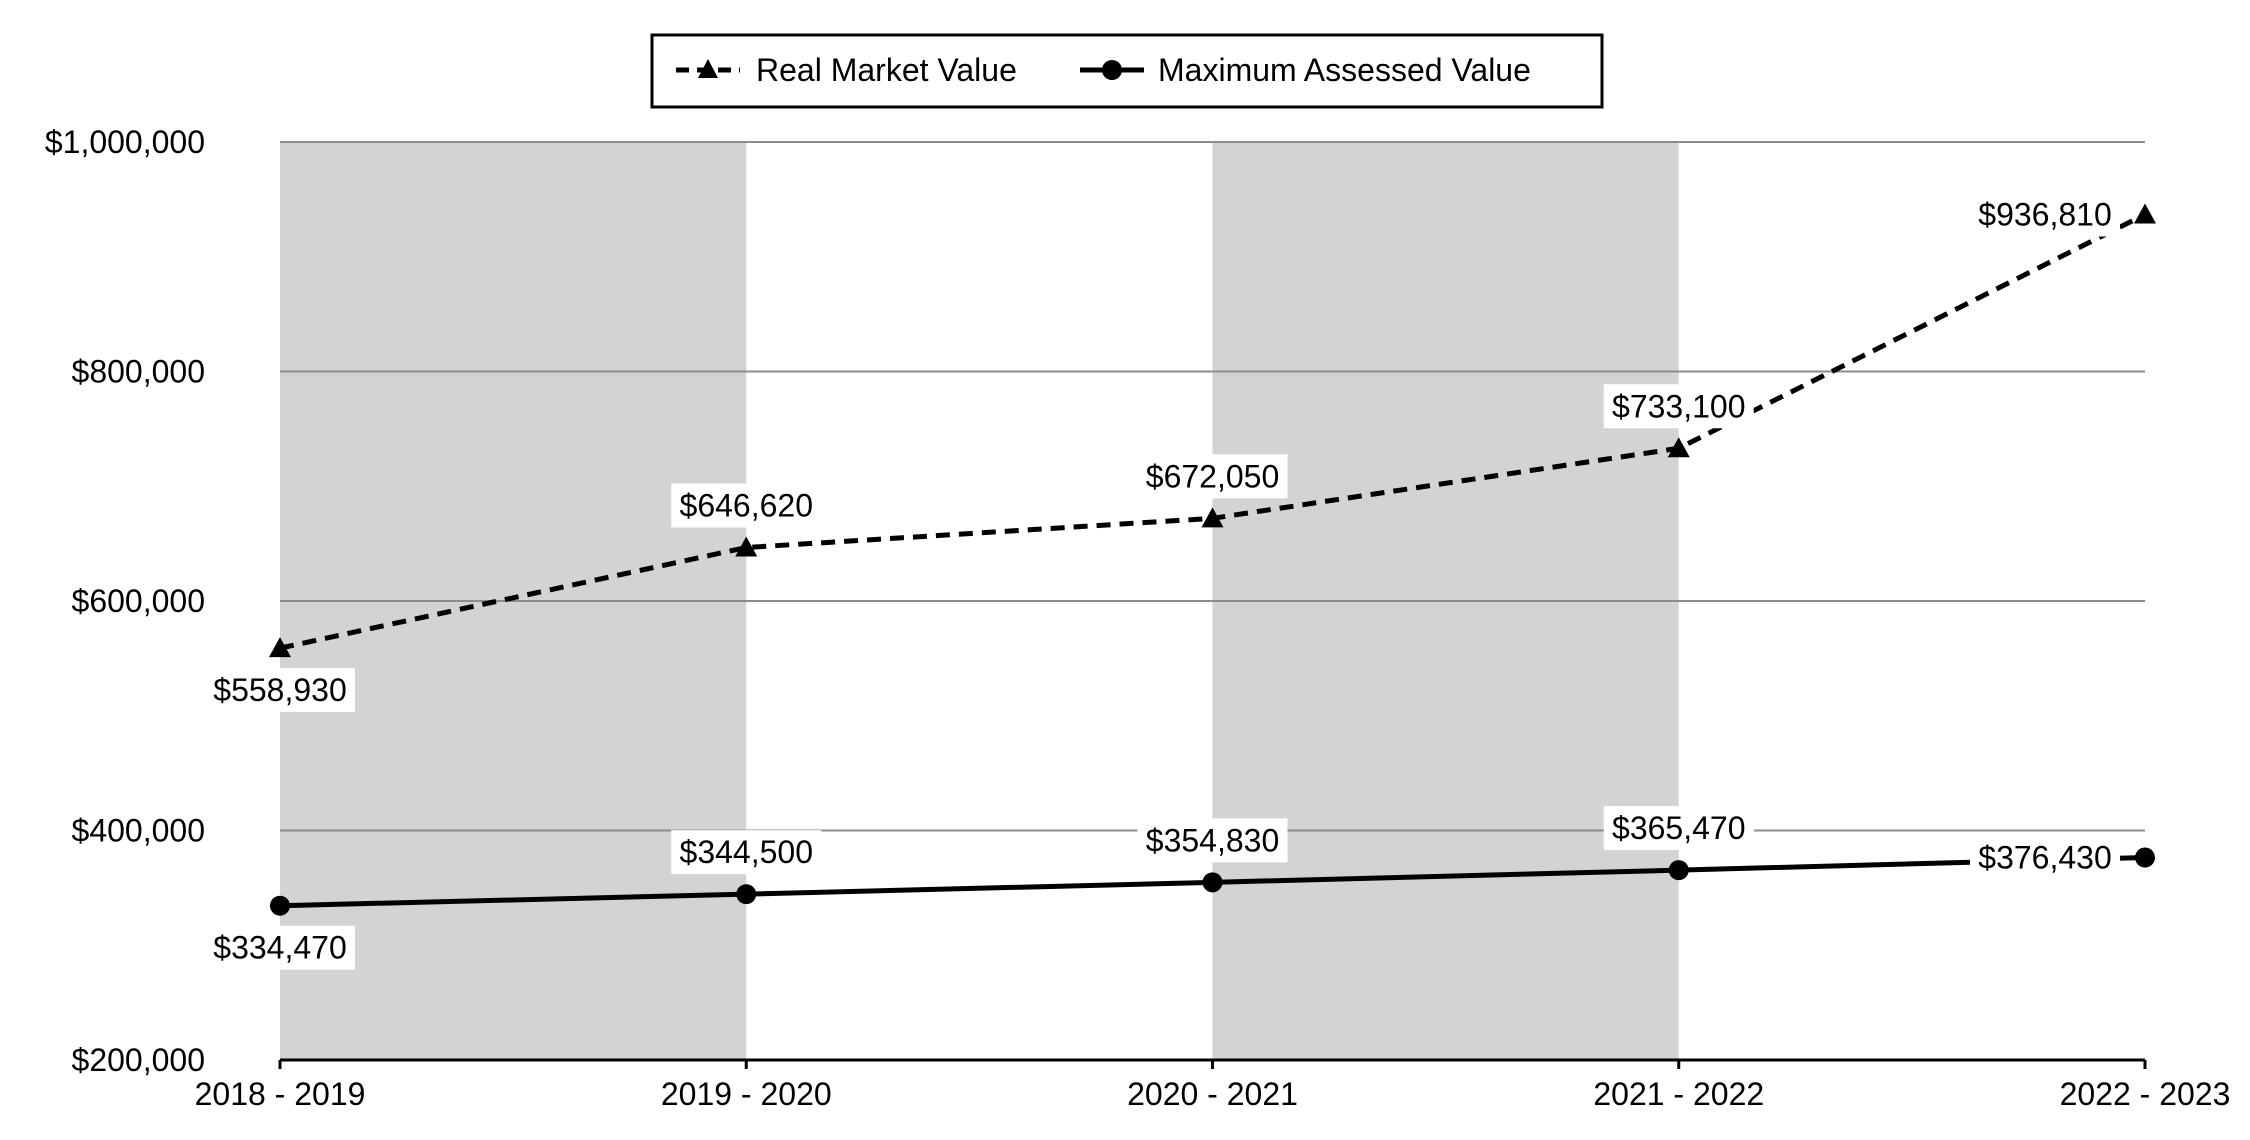  I want to click on maximum-assessed-value-data-label: $334,470, so click(279, 948).